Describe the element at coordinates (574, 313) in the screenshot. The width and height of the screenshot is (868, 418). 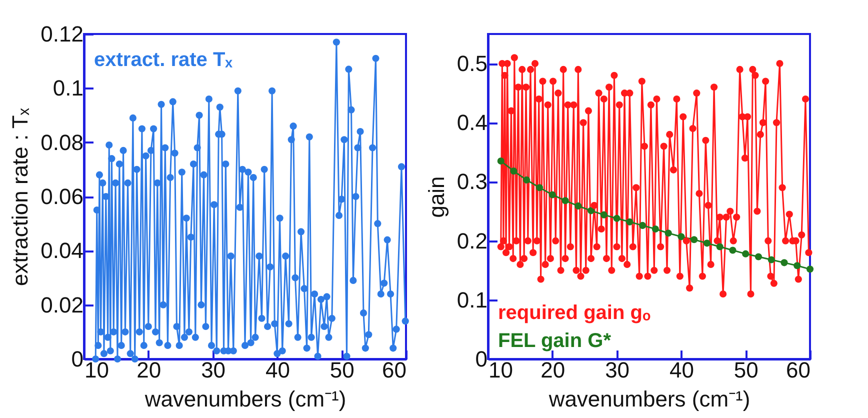
I see `series-label: required gain gₒ` at that location.